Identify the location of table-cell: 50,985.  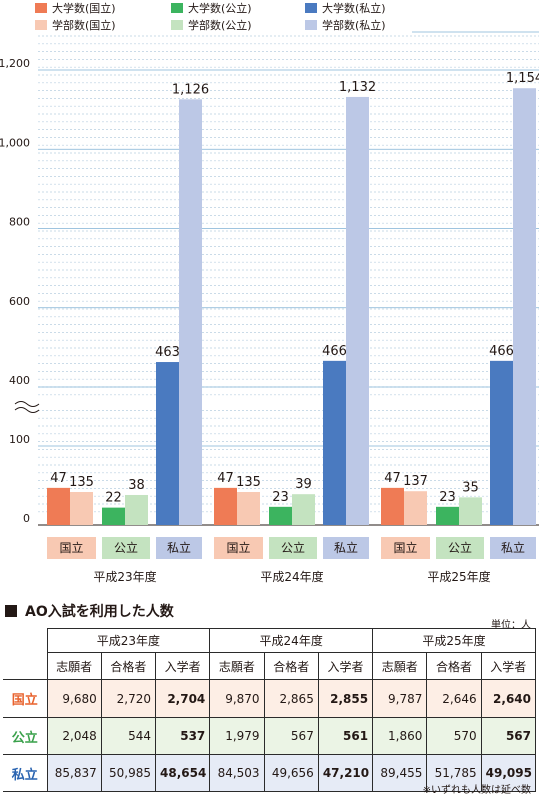
(128, 773).